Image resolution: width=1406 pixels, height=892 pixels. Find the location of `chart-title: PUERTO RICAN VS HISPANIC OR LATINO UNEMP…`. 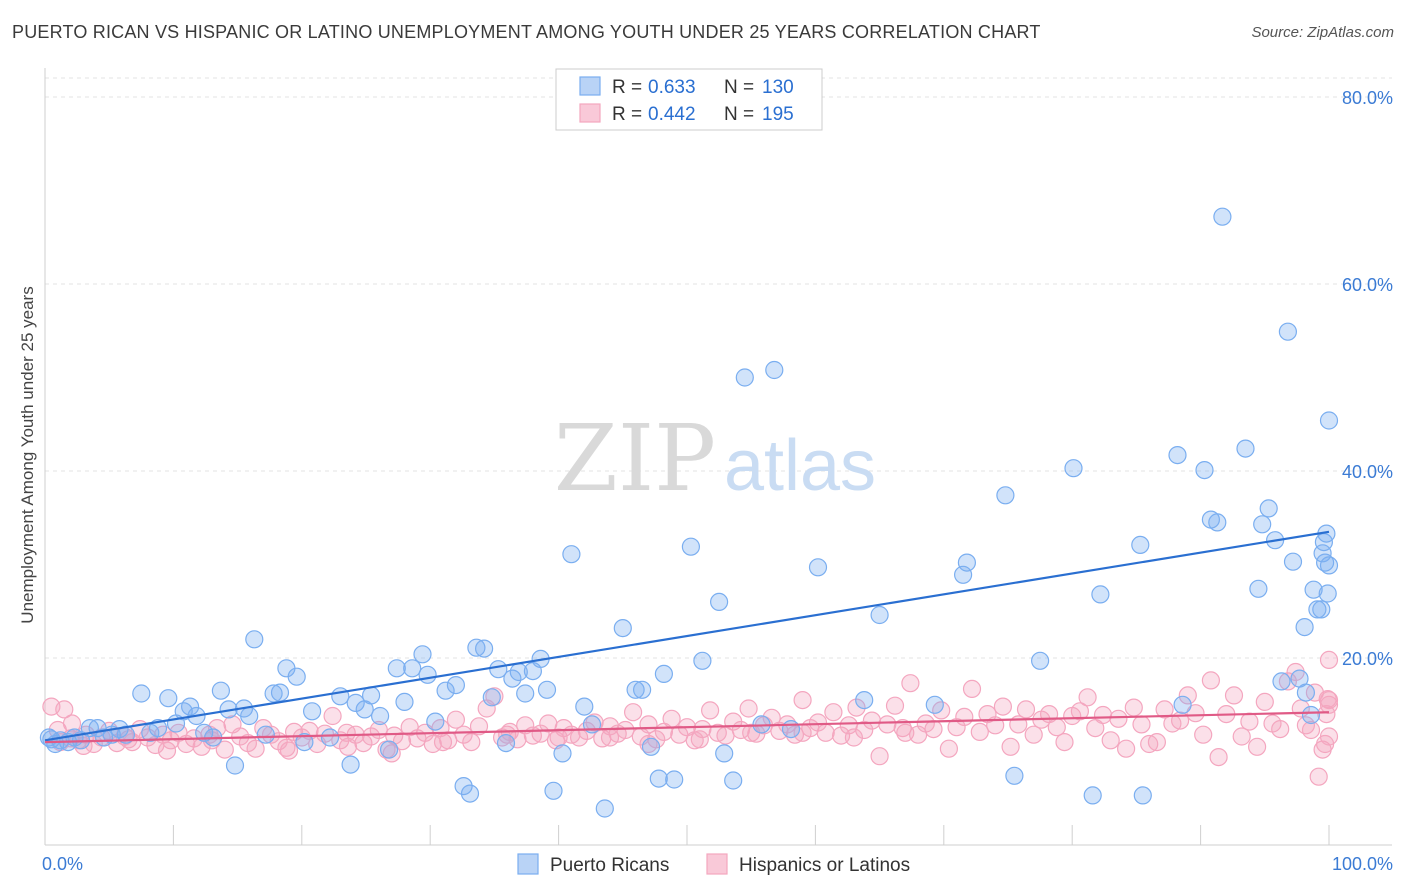

chart-title: PUERTO RICAN VS HISPANIC OR LATINO UNEMP… is located at coordinates (526, 32).